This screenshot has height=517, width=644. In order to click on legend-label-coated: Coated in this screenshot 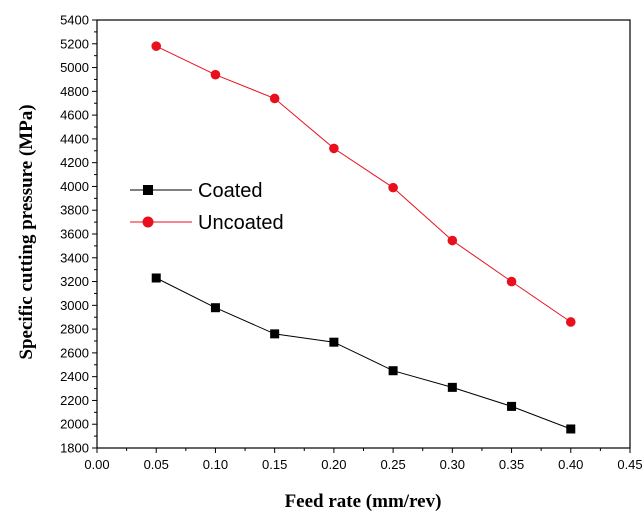, I will do `click(230, 191)`.